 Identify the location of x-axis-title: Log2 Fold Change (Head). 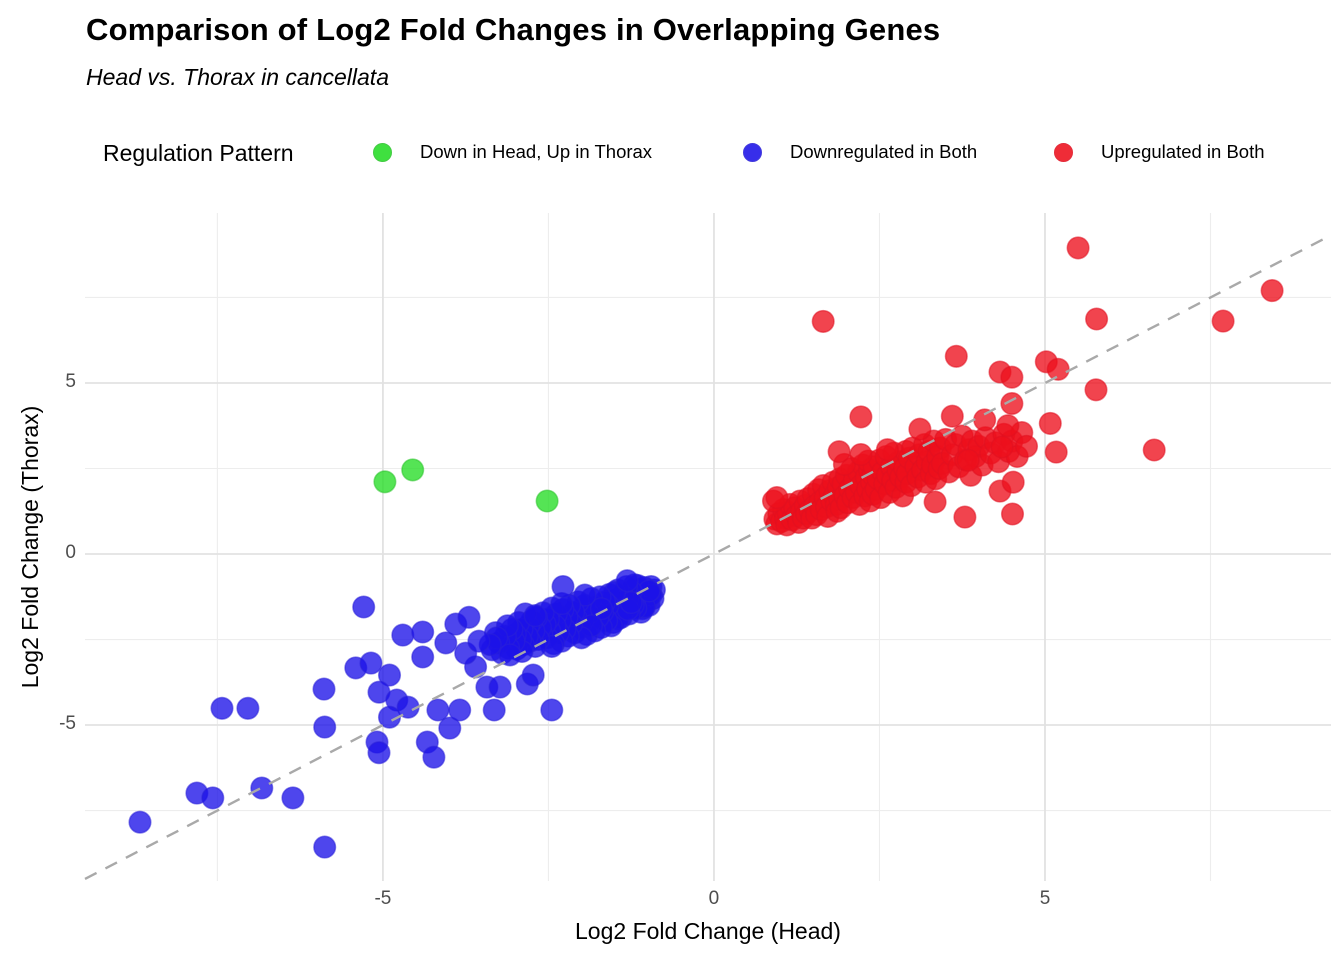
(708, 931).